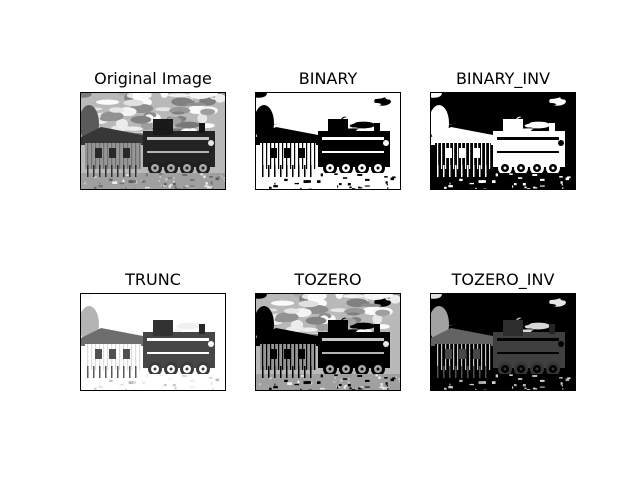 The height and width of the screenshot is (478, 640). Describe the element at coordinates (328, 342) in the screenshot. I see `train-photo-tozero` at that location.